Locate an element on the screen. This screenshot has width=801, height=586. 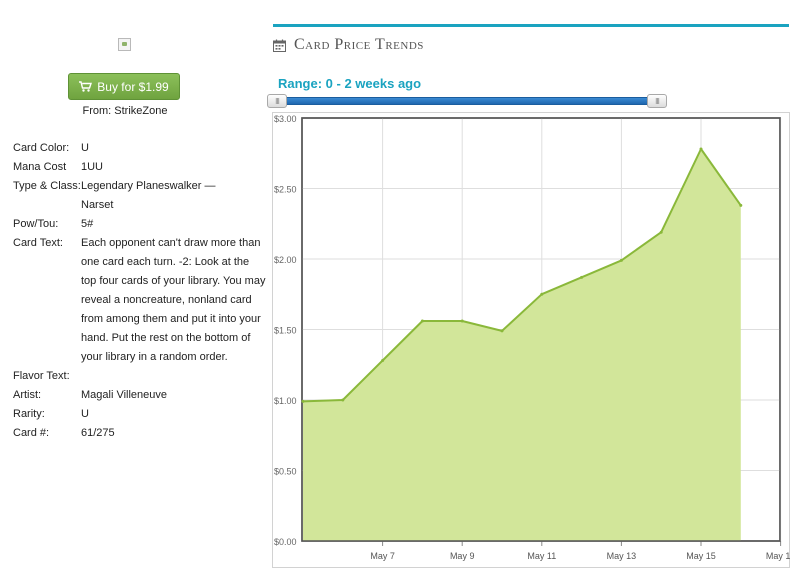
x-tick-label: May 7 is located at coordinates (382, 556).